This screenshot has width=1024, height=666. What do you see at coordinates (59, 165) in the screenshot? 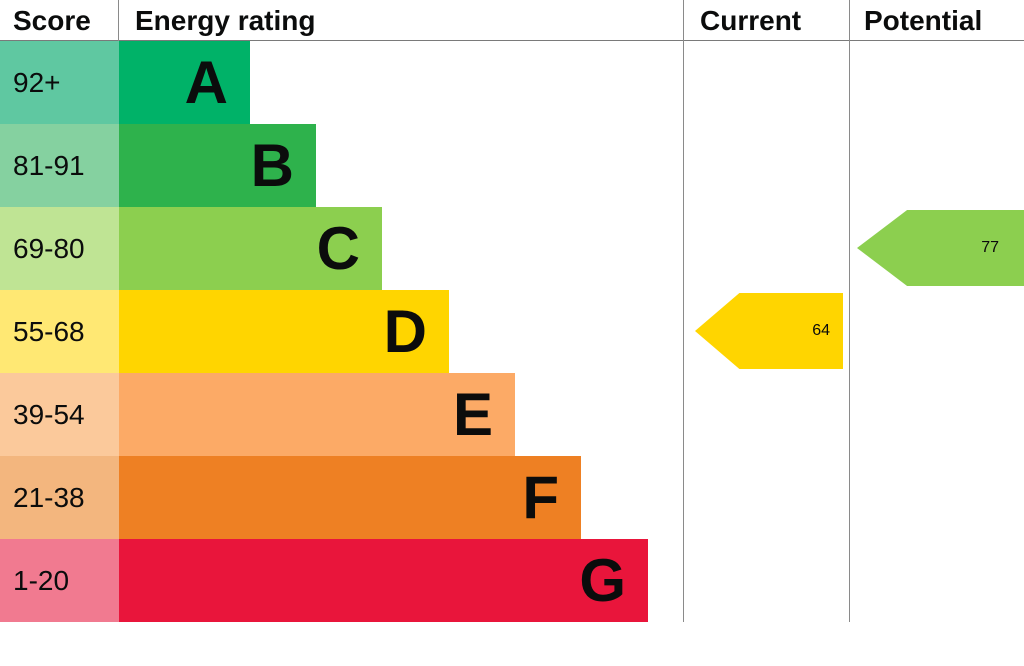
I see `score-range-b: 81-91` at bounding box center [59, 165].